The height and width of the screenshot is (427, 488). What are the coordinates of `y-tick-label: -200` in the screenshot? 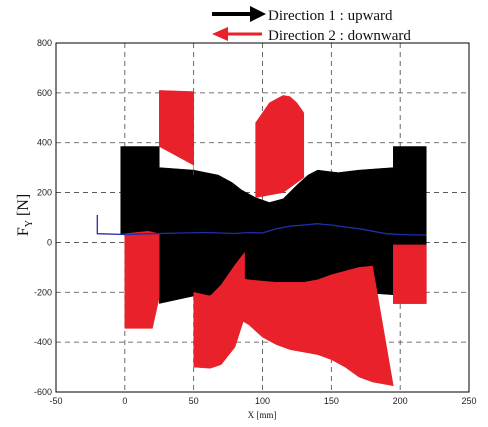 It's located at (43, 292).